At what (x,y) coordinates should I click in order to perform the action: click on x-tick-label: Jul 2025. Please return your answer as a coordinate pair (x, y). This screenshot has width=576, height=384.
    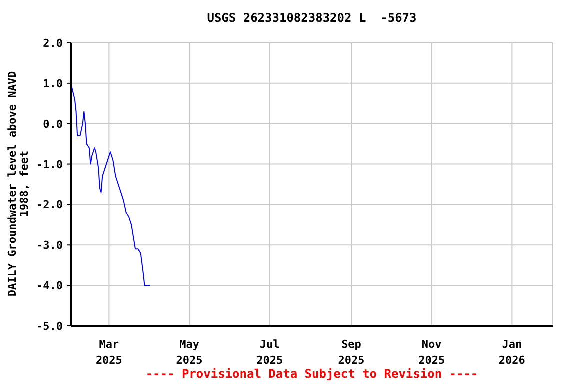
    Looking at the image, I should click on (270, 352).